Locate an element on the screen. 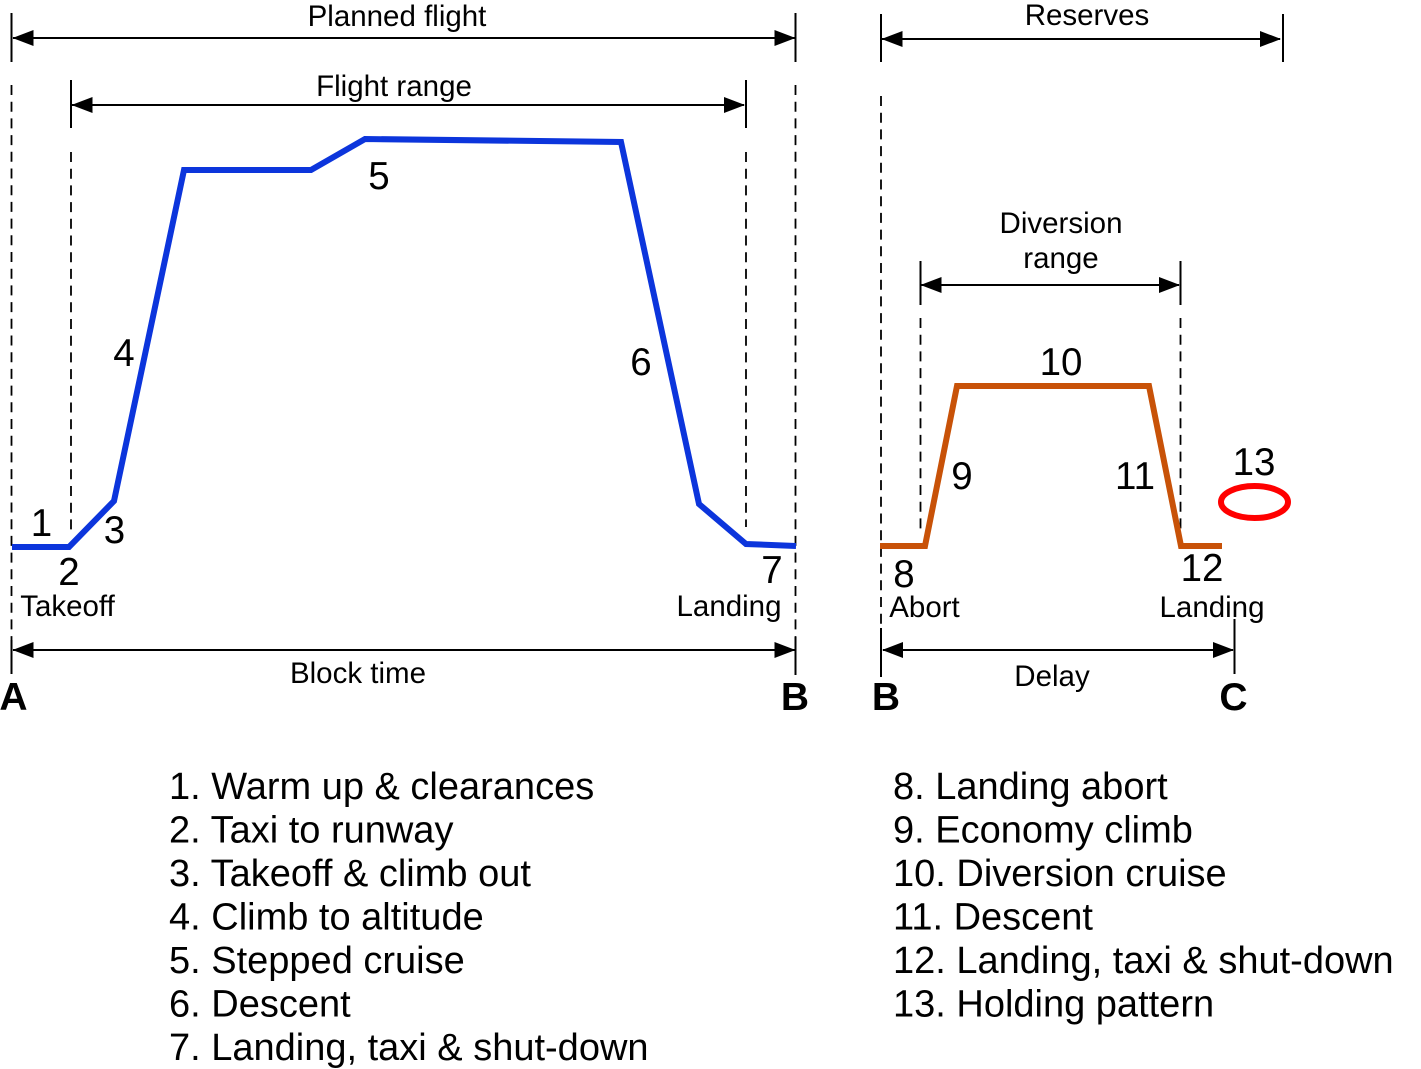 The image size is (1421, 1069). svg-text: 9 is located at coordinates (961, 476).